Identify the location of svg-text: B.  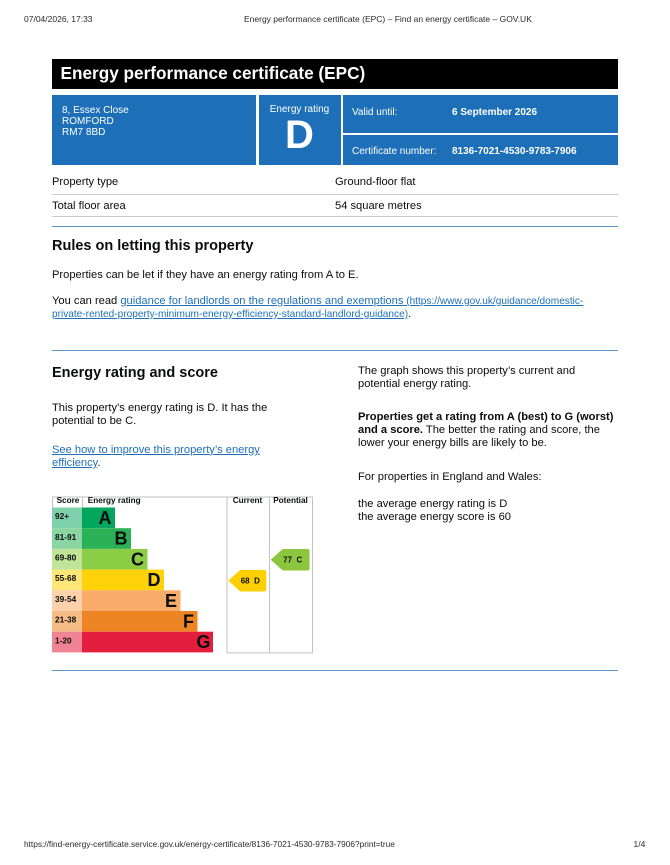
(121, 539).